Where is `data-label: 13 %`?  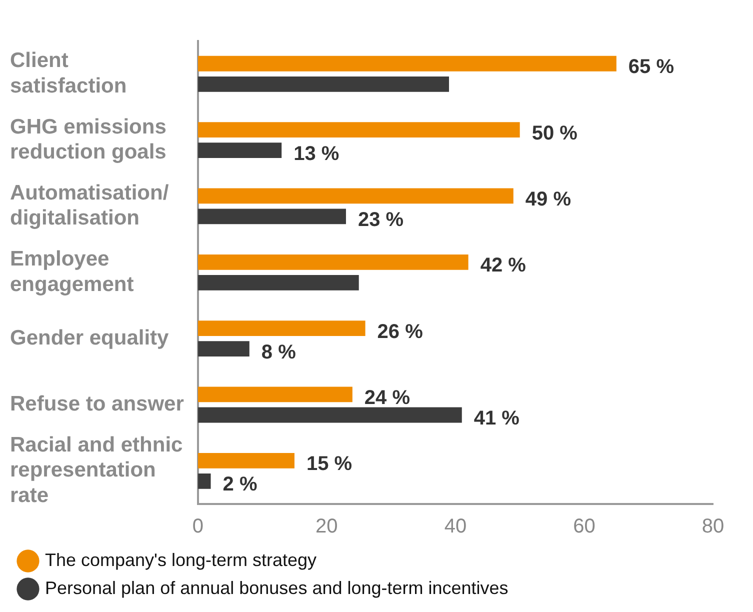
data-label: 13 % is located at coordinates (317, 153).